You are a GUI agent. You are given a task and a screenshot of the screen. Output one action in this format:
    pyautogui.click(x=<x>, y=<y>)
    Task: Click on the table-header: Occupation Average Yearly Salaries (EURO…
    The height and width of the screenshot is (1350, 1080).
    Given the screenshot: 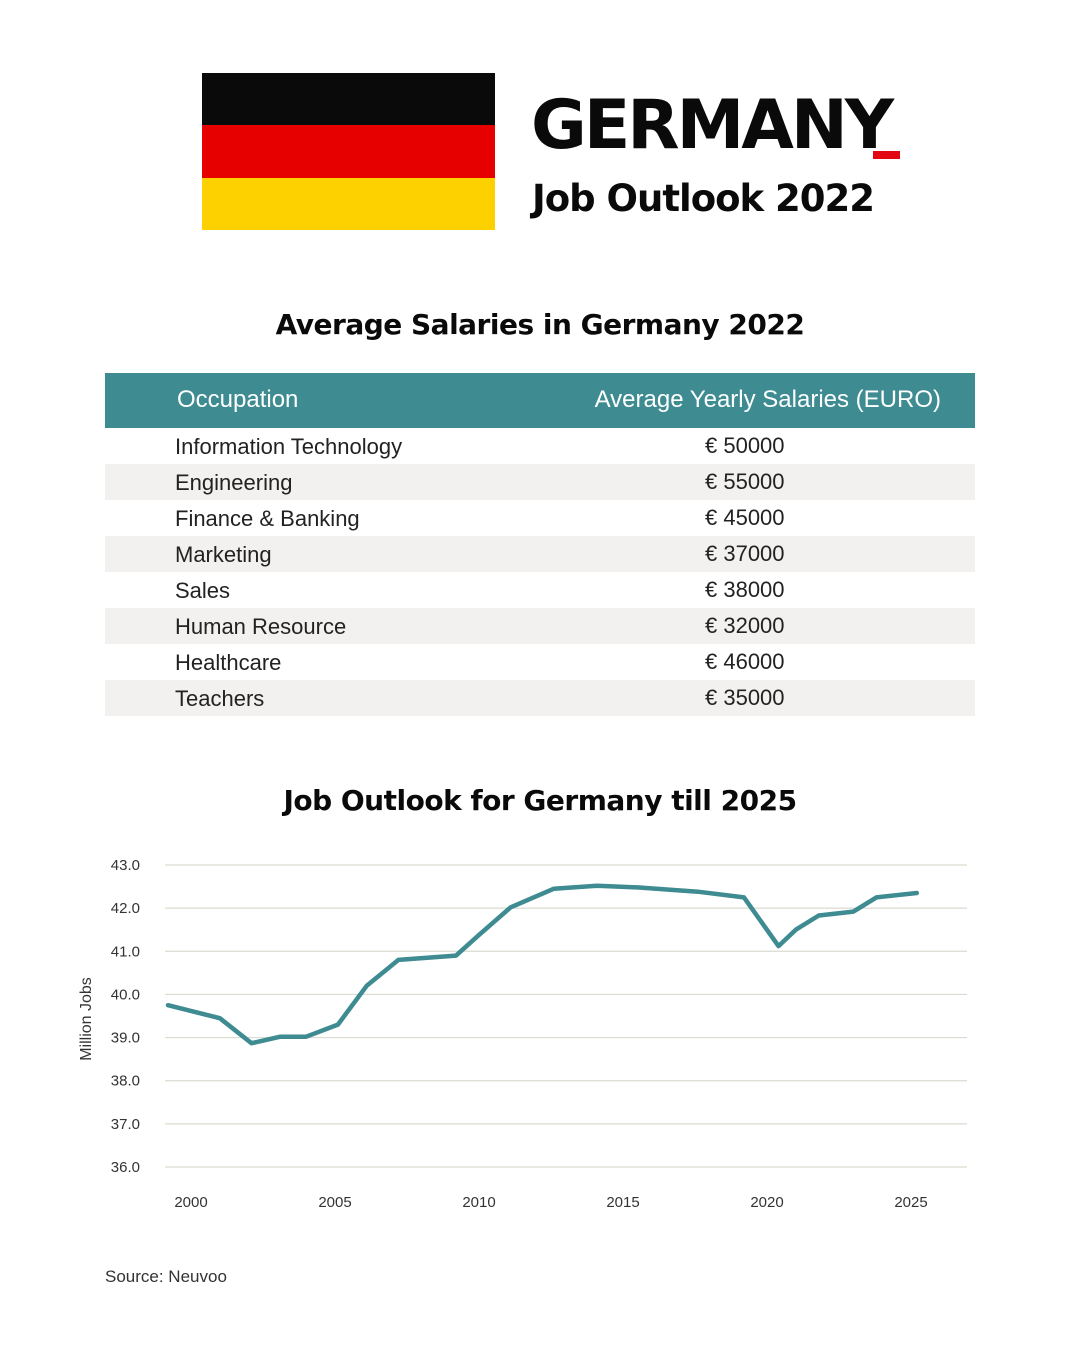 What is the action you would take?
    pyautogui.click(x=540, y=400)
    